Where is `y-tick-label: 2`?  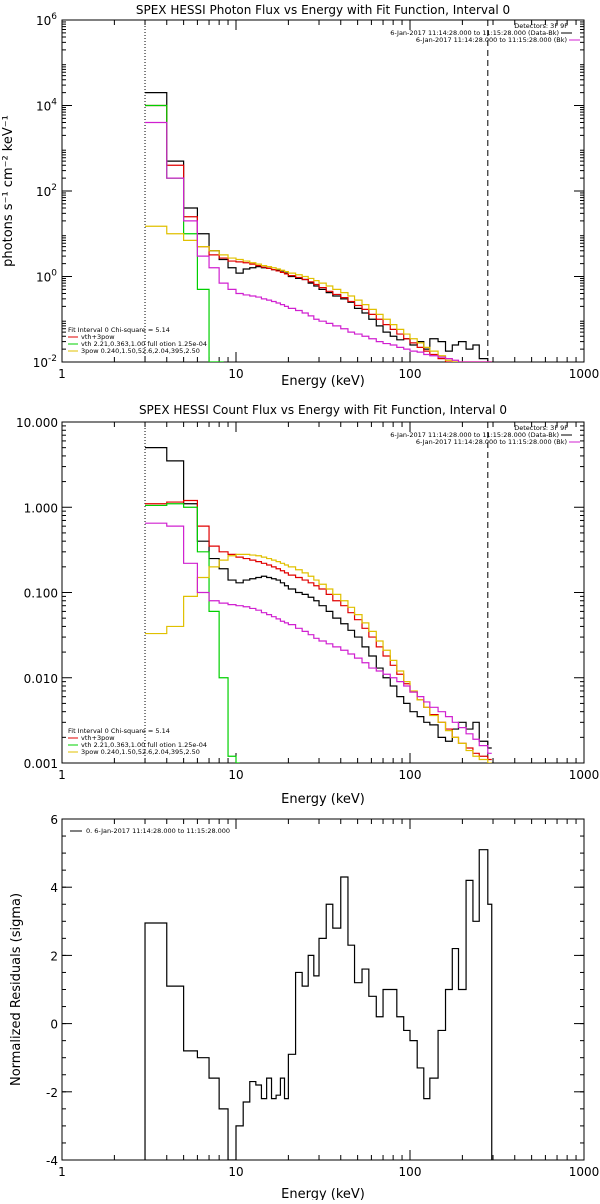
y-tick-label: 2 is located at coordinates (54, 956).